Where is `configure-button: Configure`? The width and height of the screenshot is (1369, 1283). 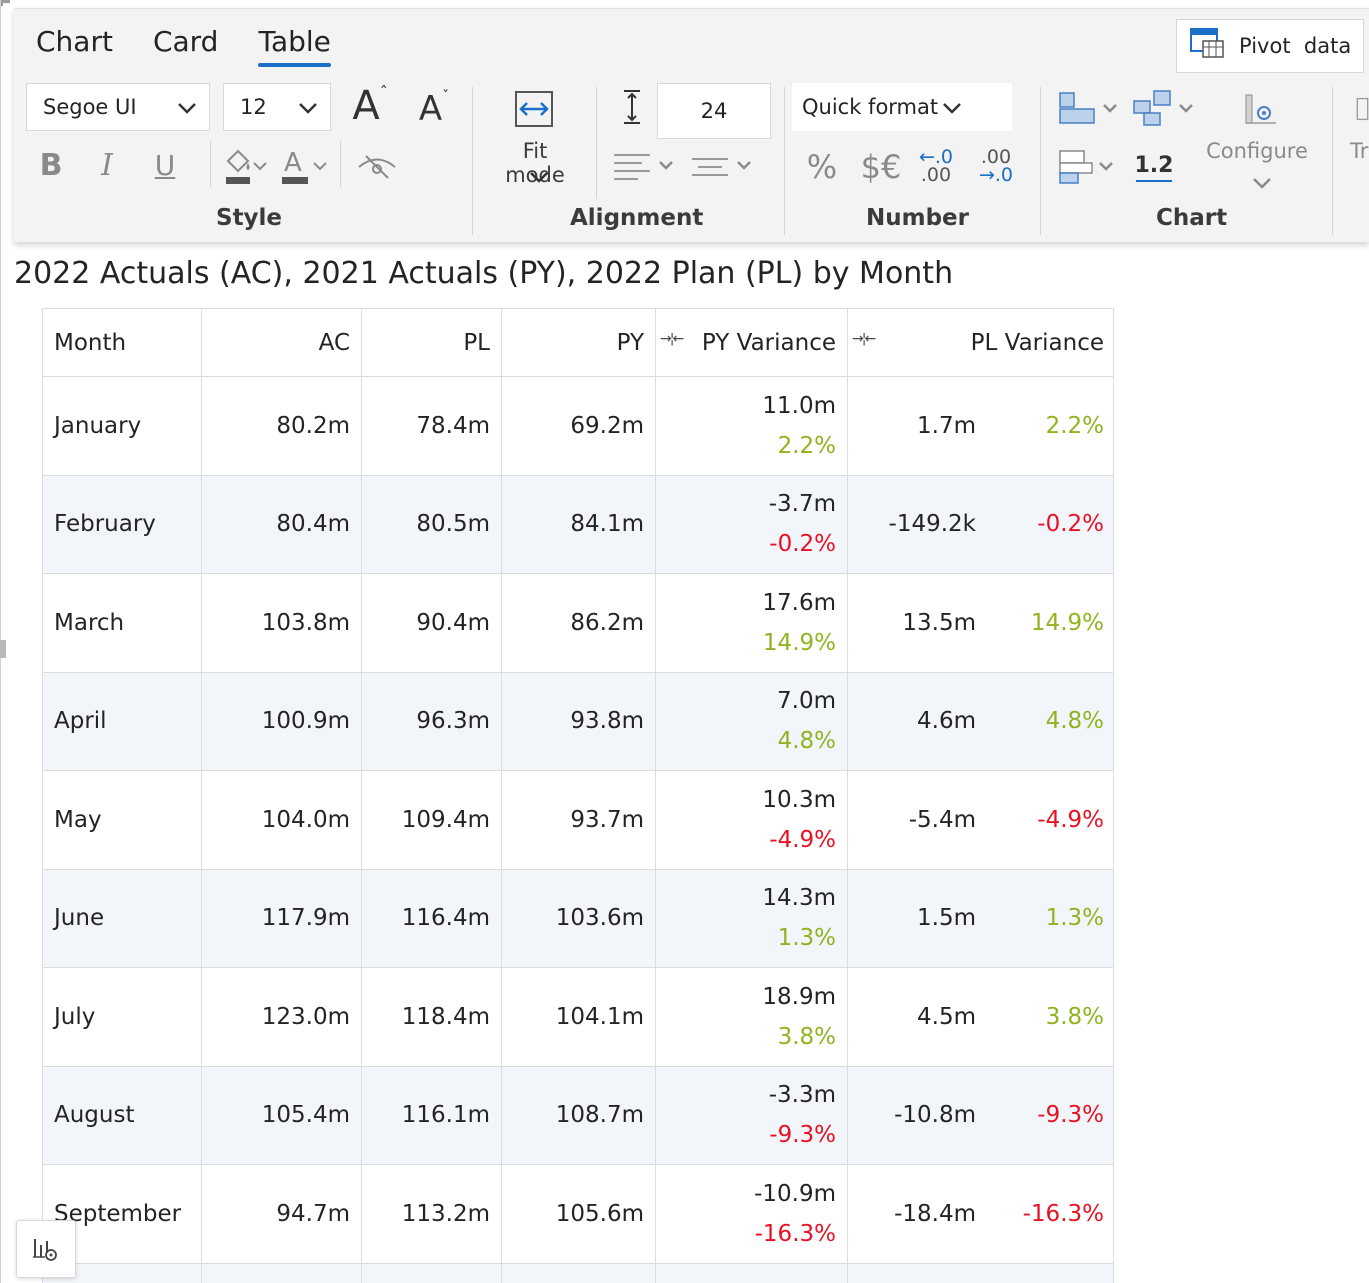
configure-button: Configure is located at coordinates (1257, 151).